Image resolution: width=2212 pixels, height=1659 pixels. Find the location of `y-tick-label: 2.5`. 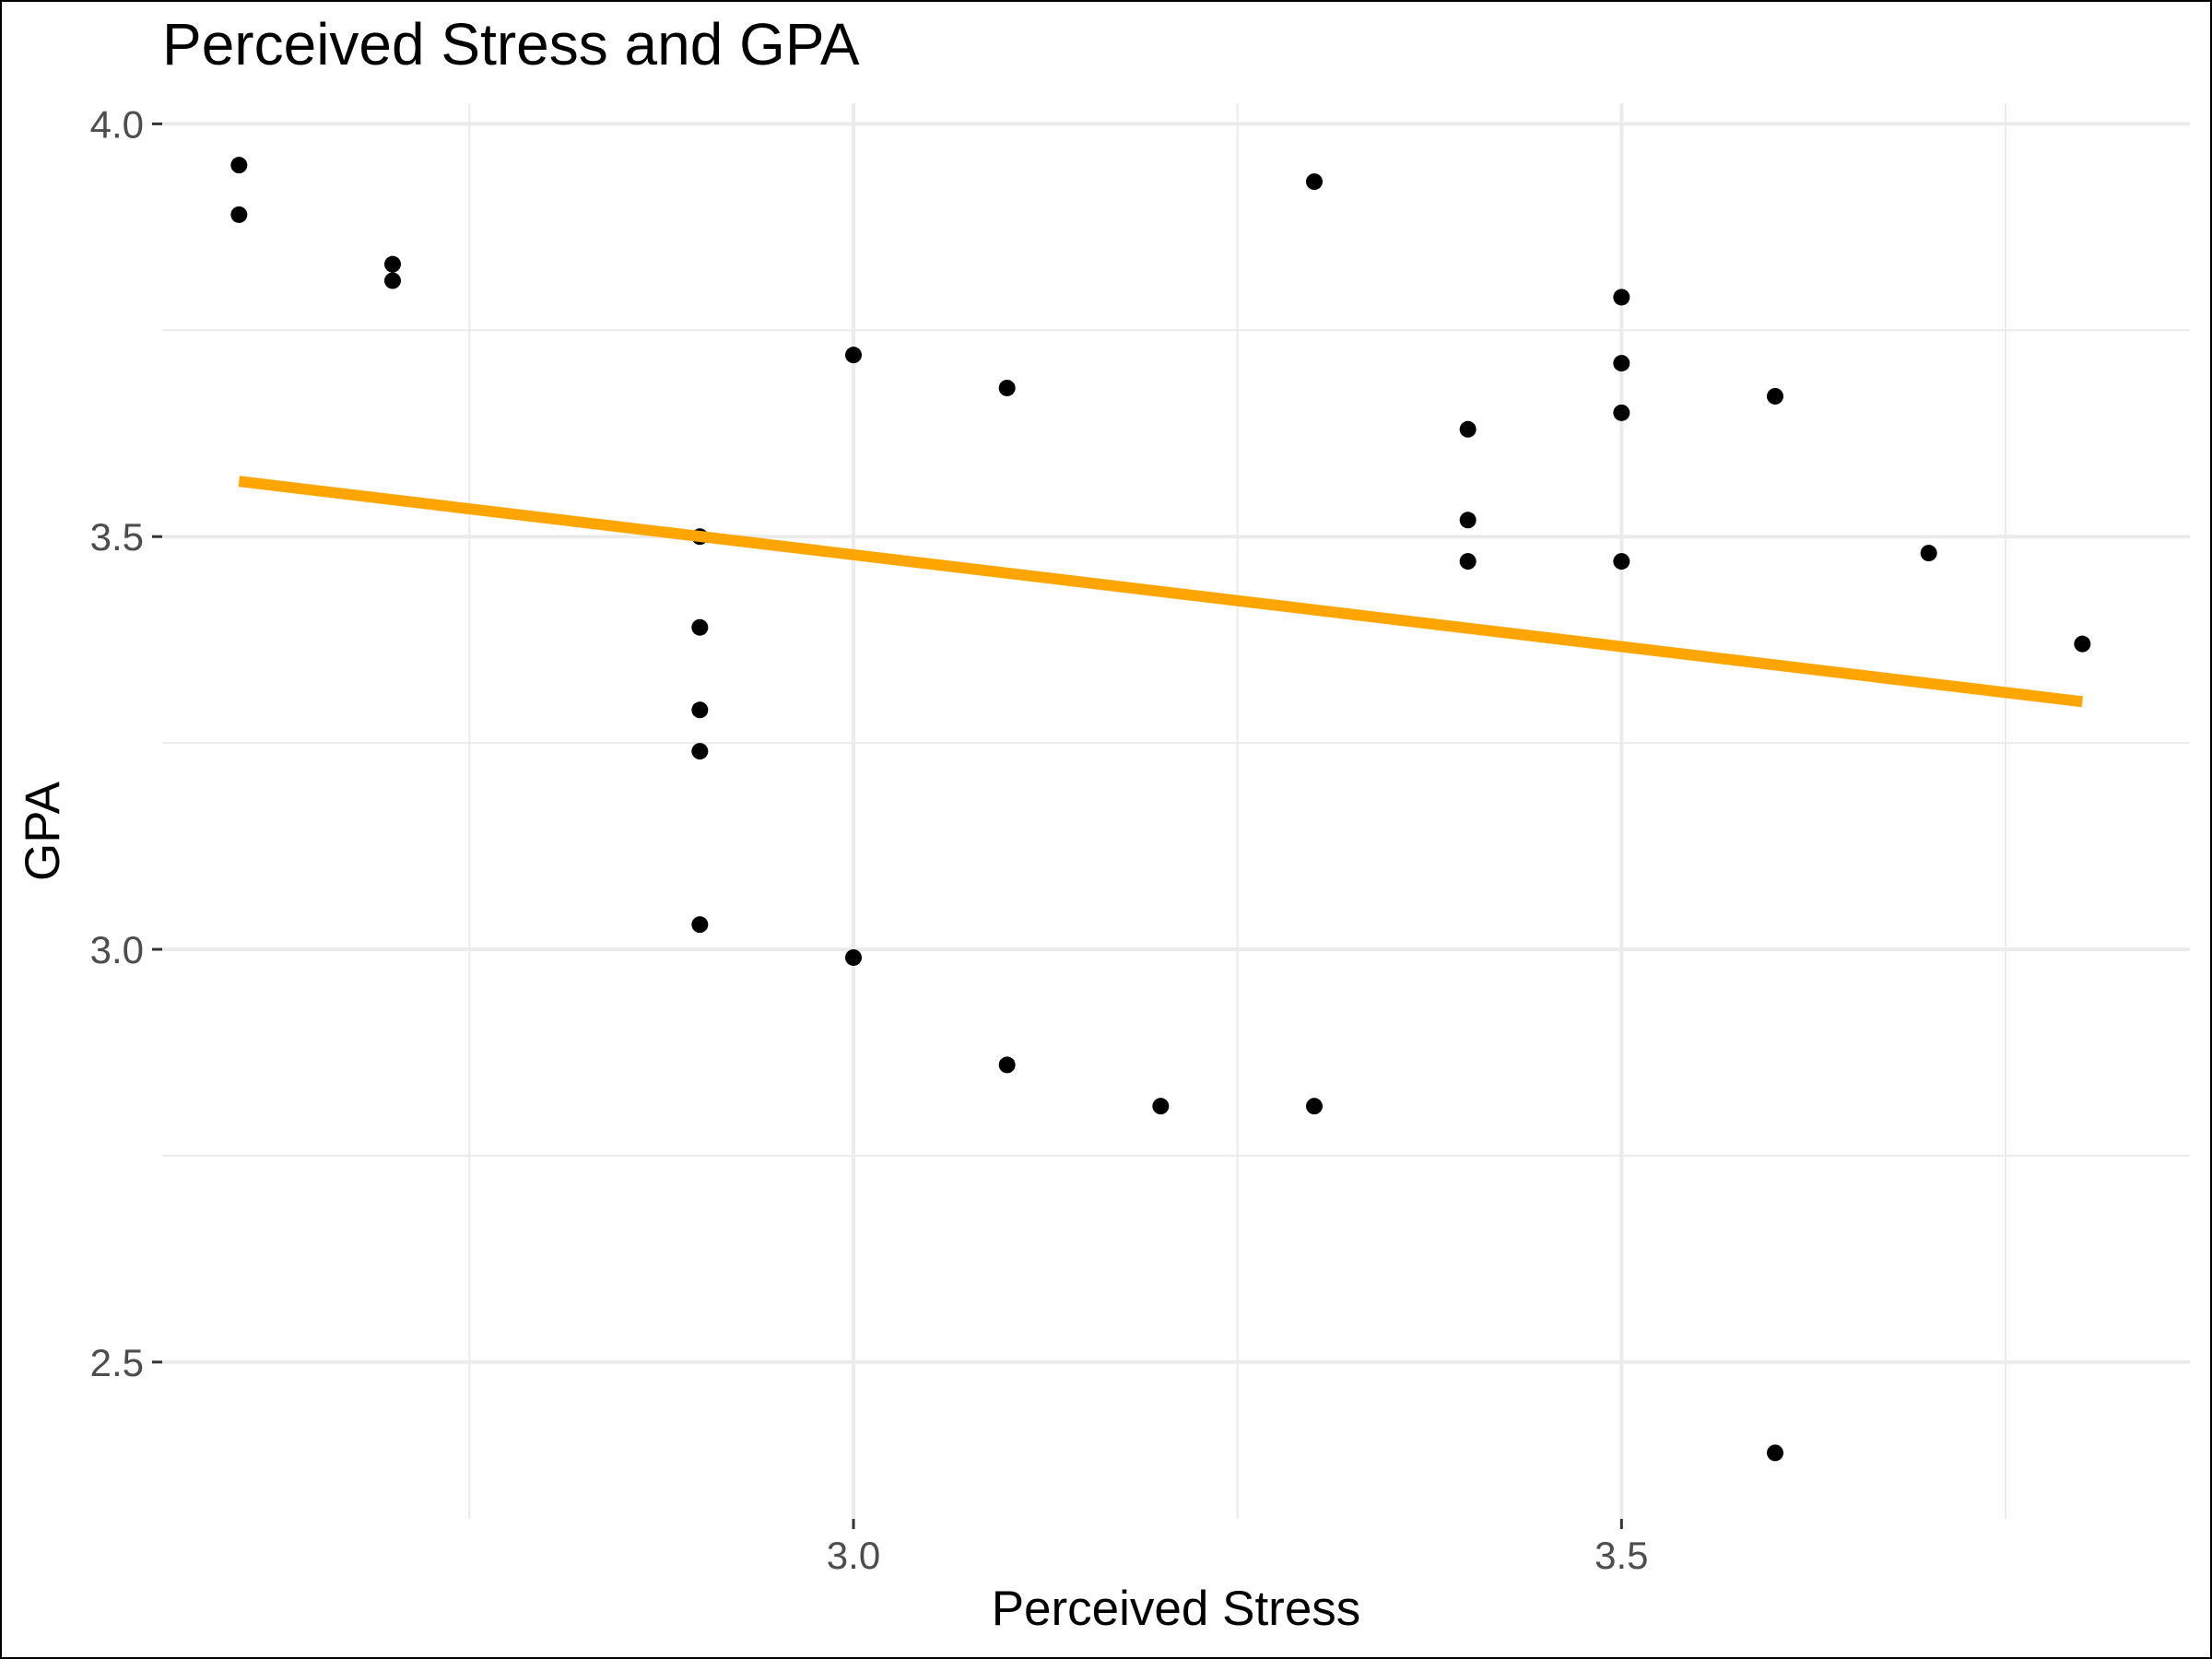

y-tick-label: 2.5 is located at coordinates (117, 1362).